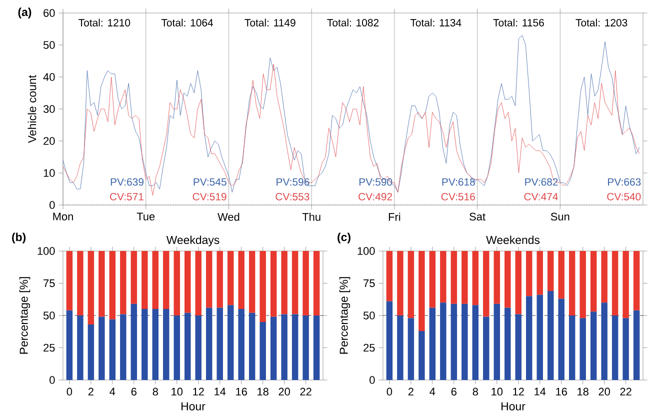 The width and height of the screenshot is (654, 417). What do you see at coordinates (49, 13) in the screenshot?
I see `y-tick-label: 60` at bounding box center [49, 13].